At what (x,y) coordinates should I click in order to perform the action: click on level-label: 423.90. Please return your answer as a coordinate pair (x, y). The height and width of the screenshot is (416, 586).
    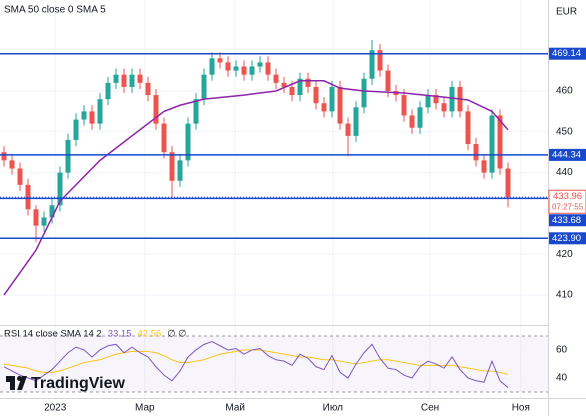
    Looking at the image, I should click on (566, 238).